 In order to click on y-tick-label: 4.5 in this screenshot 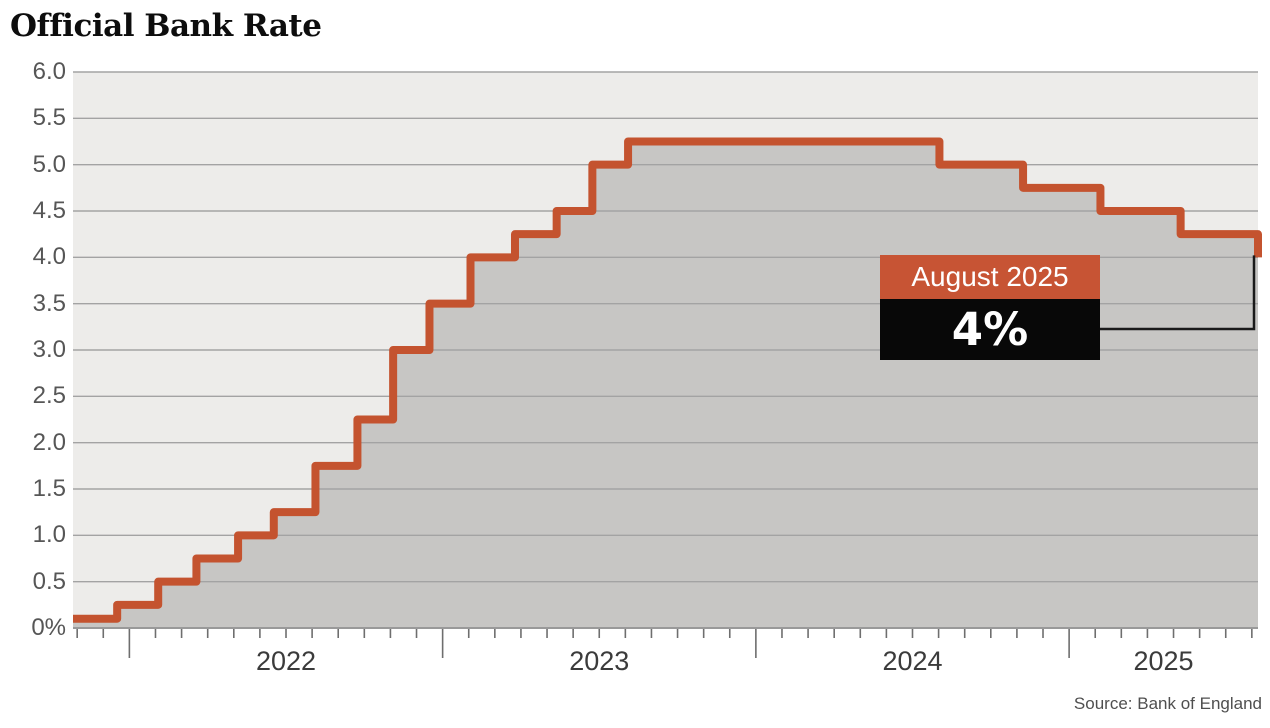, I will do `click(49, 210)`.